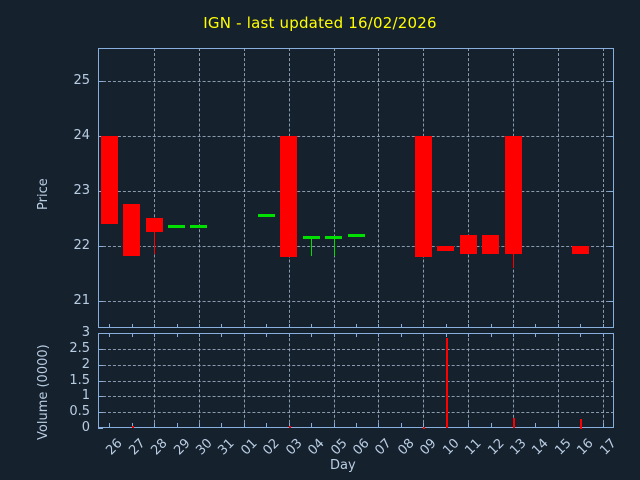 The image size is (640, 480). What do you see at coordinates (85, 427) in the screenshot?
I see `volume-tick-label: 0` at bounding box center [85, 427].